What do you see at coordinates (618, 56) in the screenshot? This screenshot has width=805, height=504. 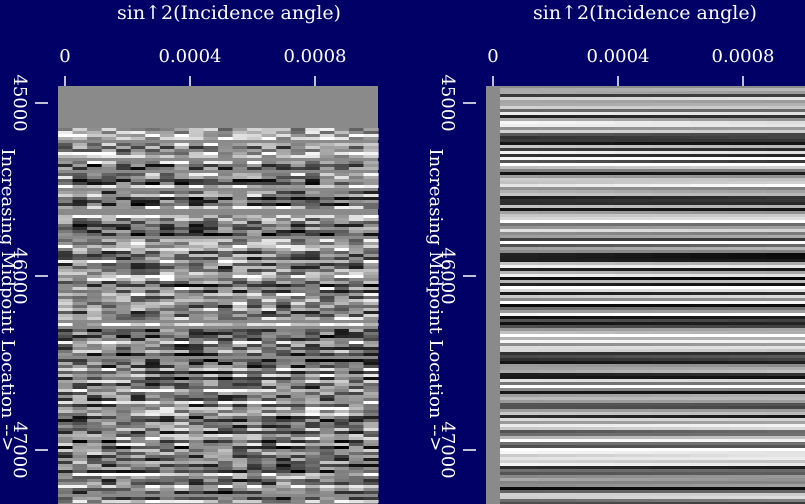 I see `right-x-tick-label-1: 0.0004` at bounding box center [618, 56].